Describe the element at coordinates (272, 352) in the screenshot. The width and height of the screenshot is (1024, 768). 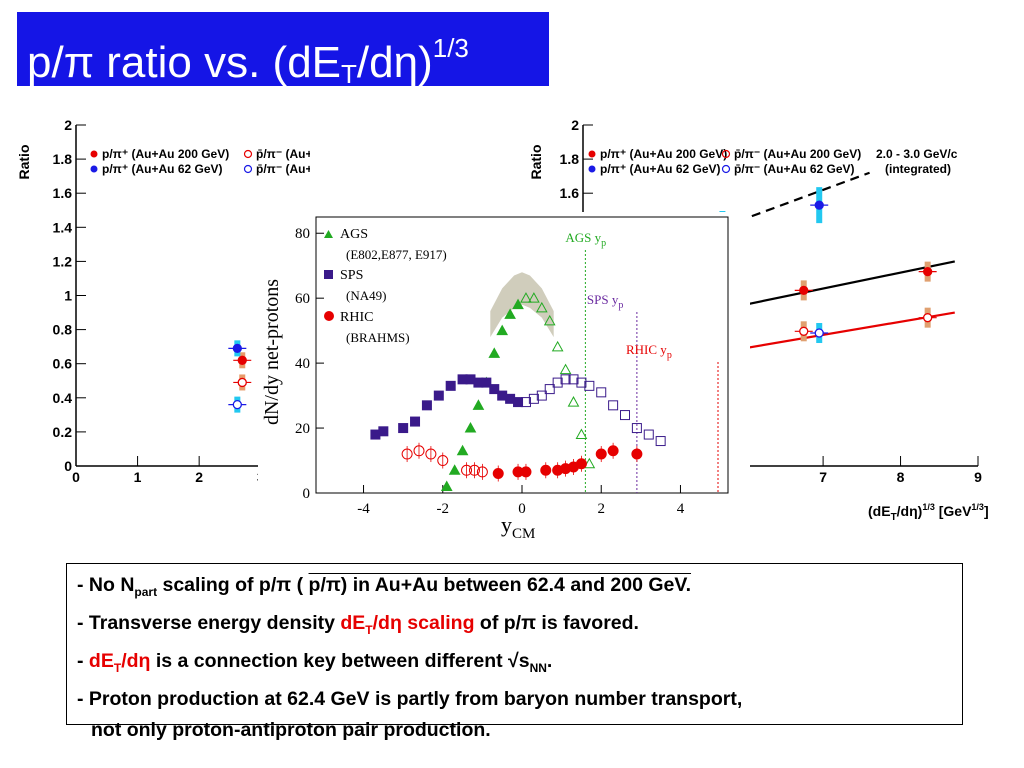
I see `inset-ylabel: dN/dy net-protons` at that location.